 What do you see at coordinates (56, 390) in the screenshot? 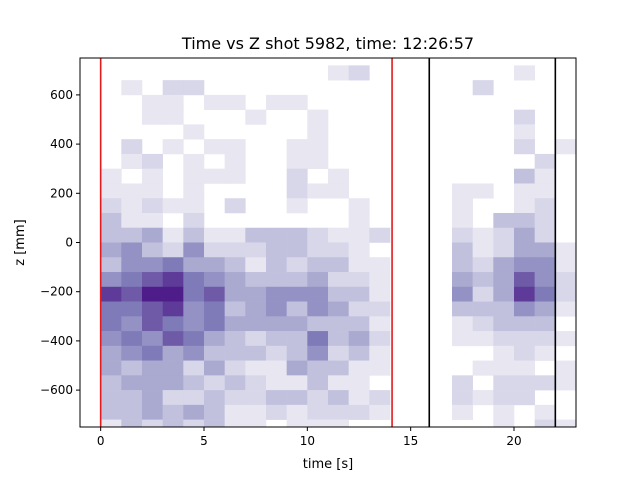
I see `y-tick-label: −600` at bounding box center [56, 390].